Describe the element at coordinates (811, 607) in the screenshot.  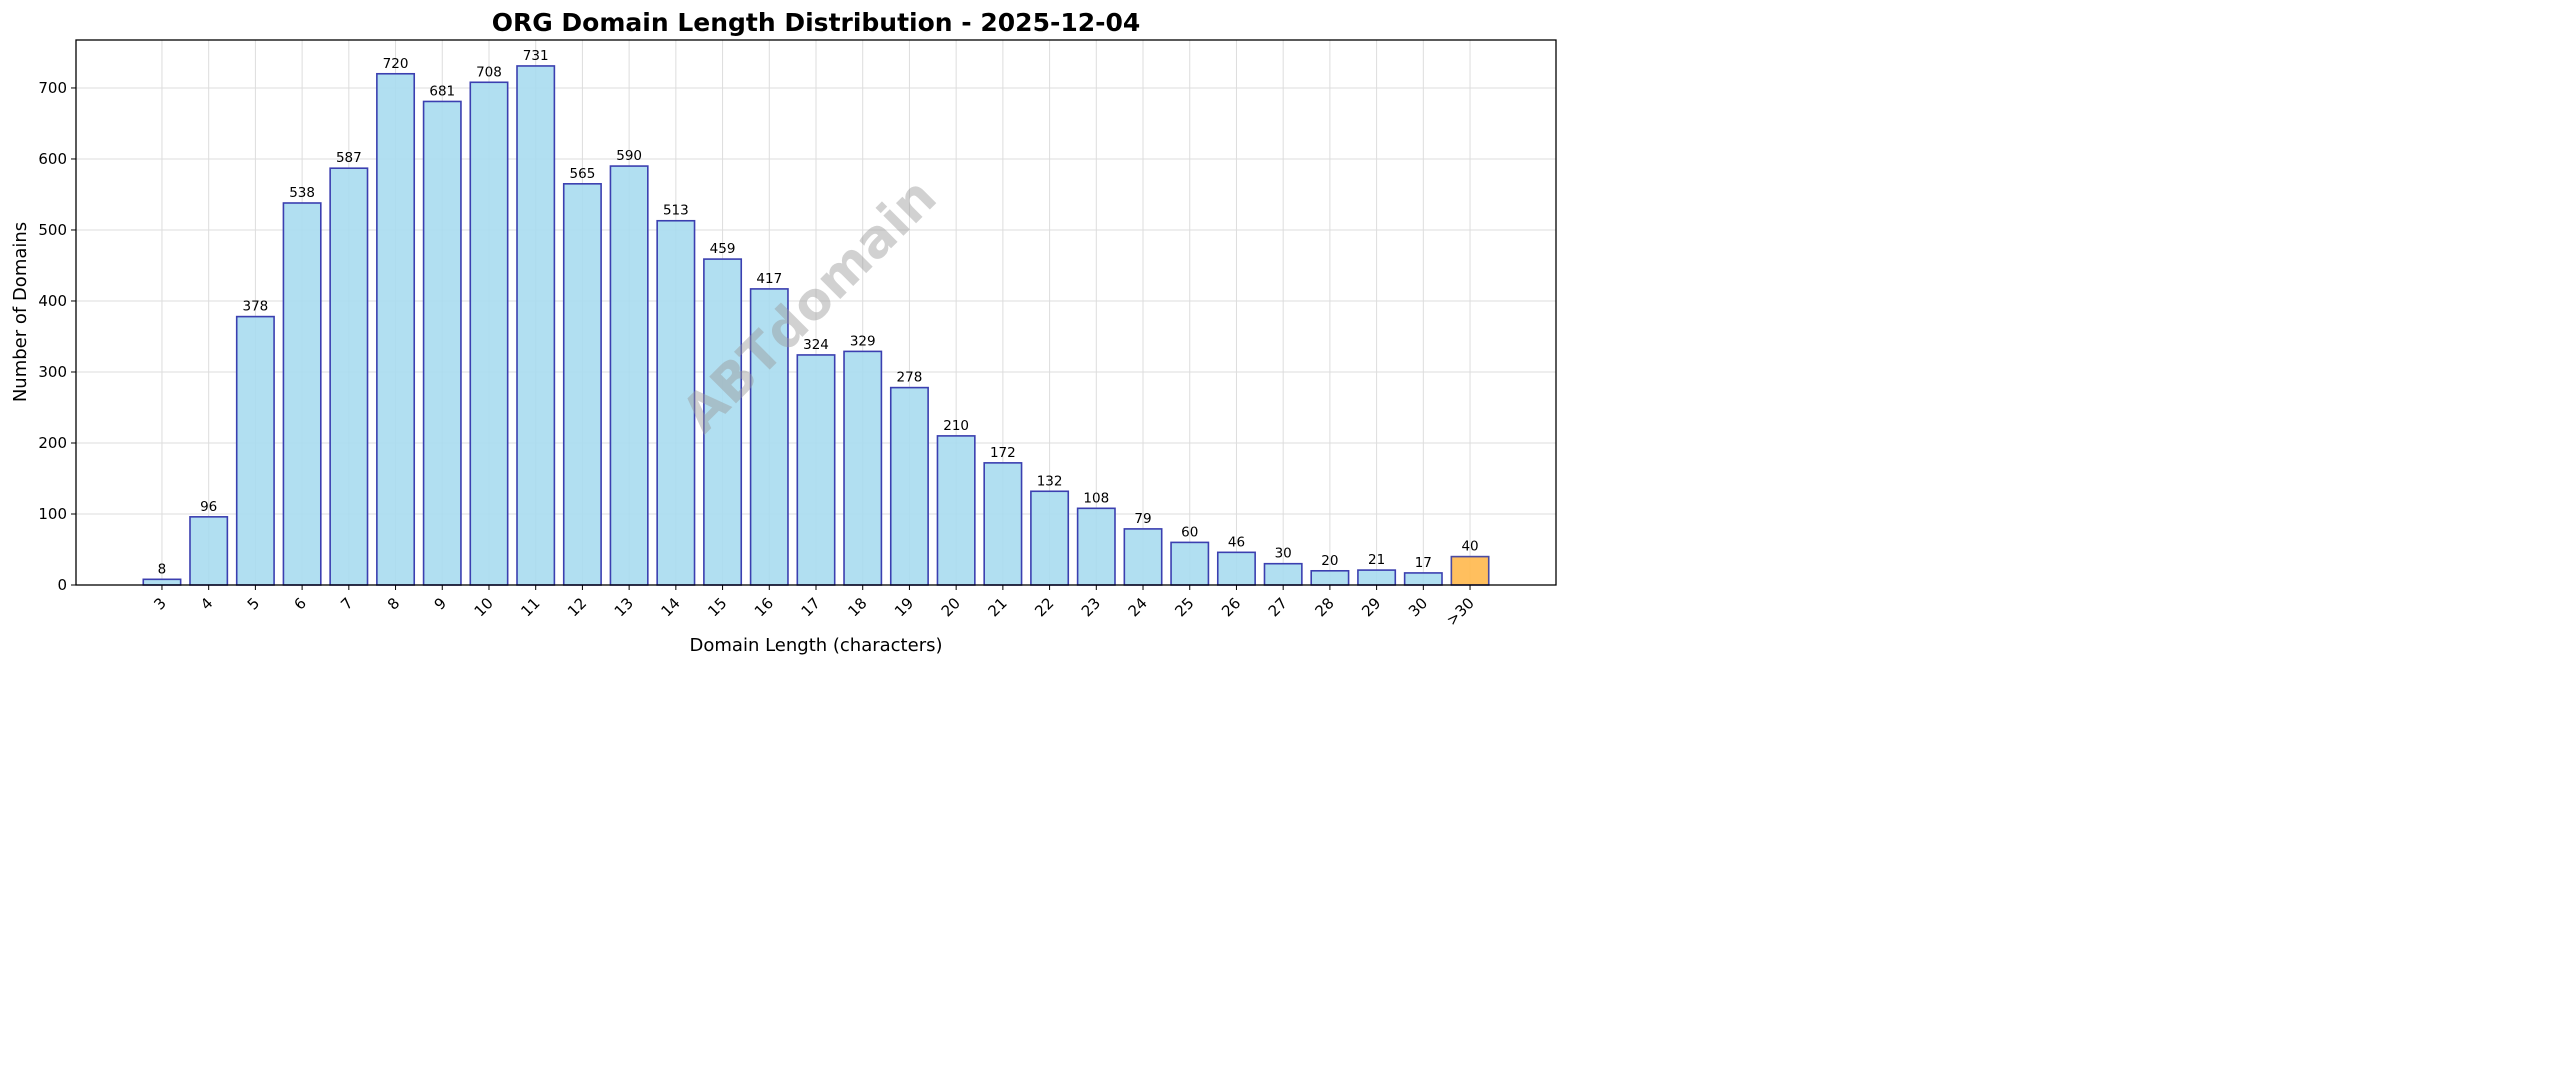
I see `x-tick-label: 17` at that location.